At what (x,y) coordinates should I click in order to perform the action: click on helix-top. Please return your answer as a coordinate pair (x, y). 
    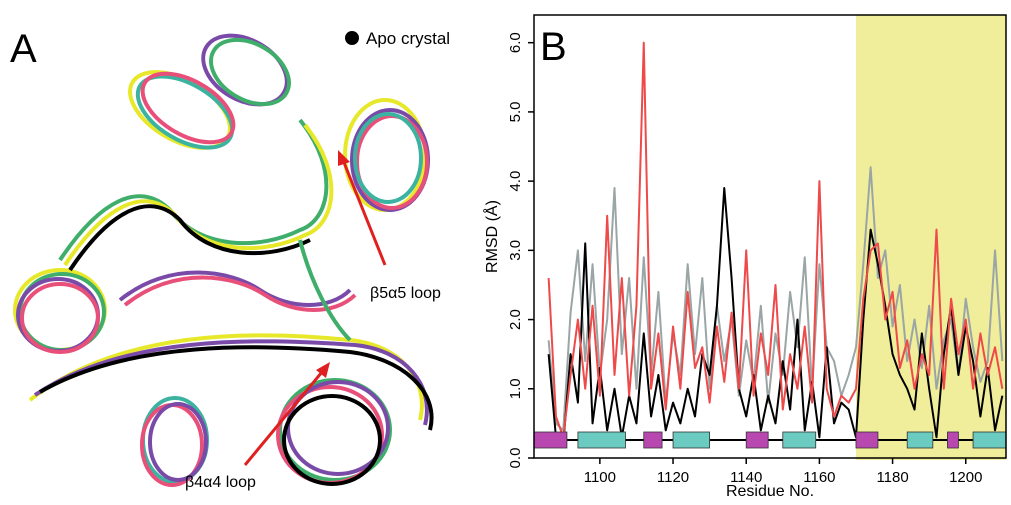
    Looking at the image, I should click on (209, 91).